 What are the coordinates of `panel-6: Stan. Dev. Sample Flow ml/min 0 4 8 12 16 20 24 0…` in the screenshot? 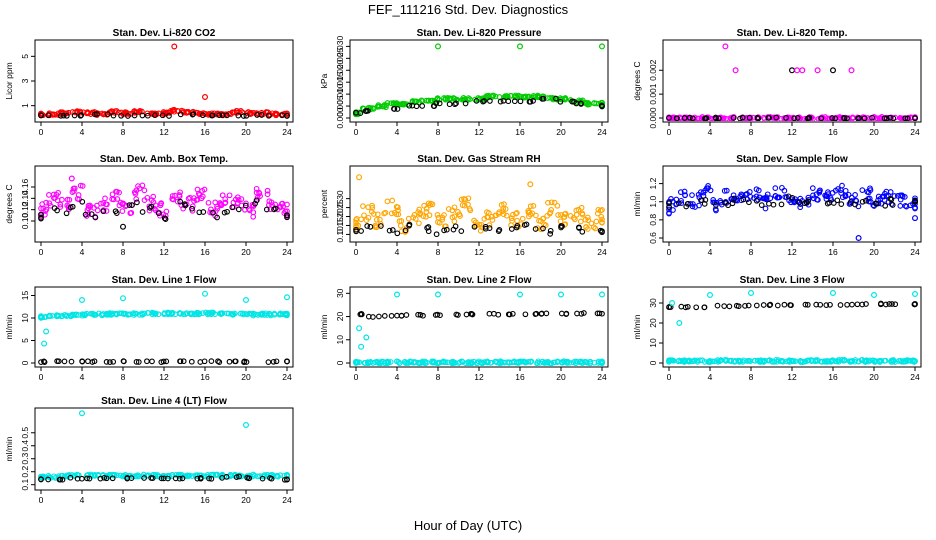 It's located at (777, 205).